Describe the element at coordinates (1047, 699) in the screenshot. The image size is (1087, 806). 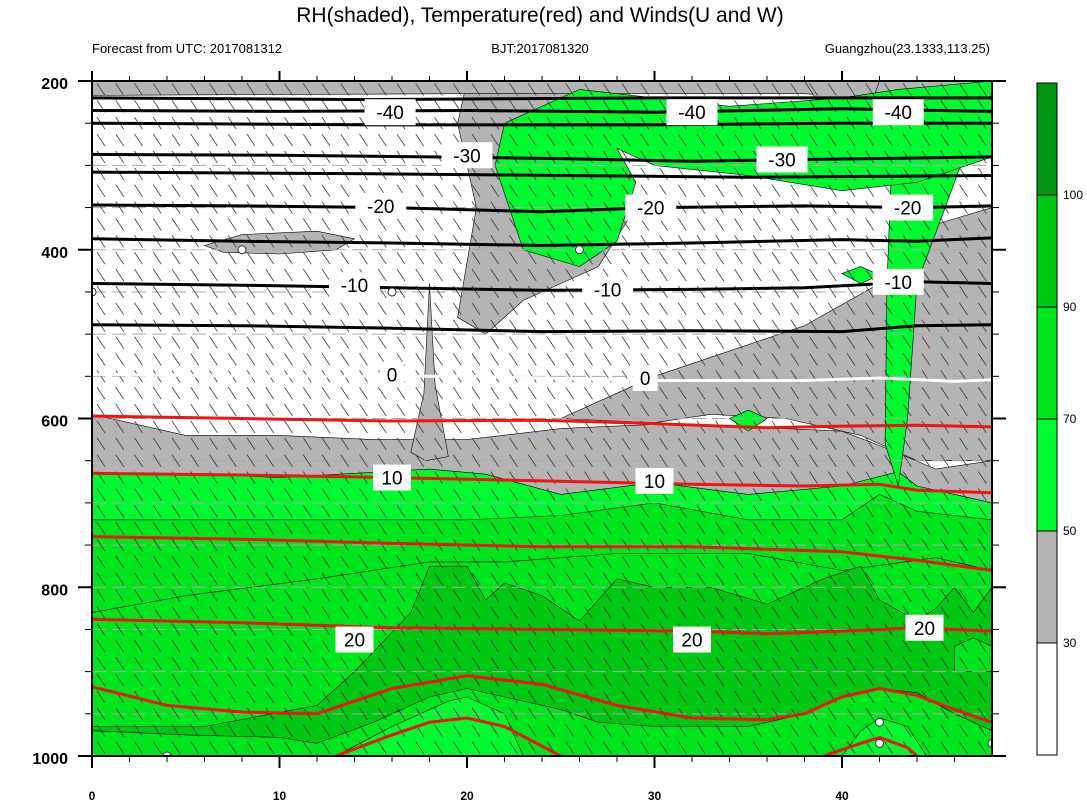
I see `colorbar-segment` at that location.